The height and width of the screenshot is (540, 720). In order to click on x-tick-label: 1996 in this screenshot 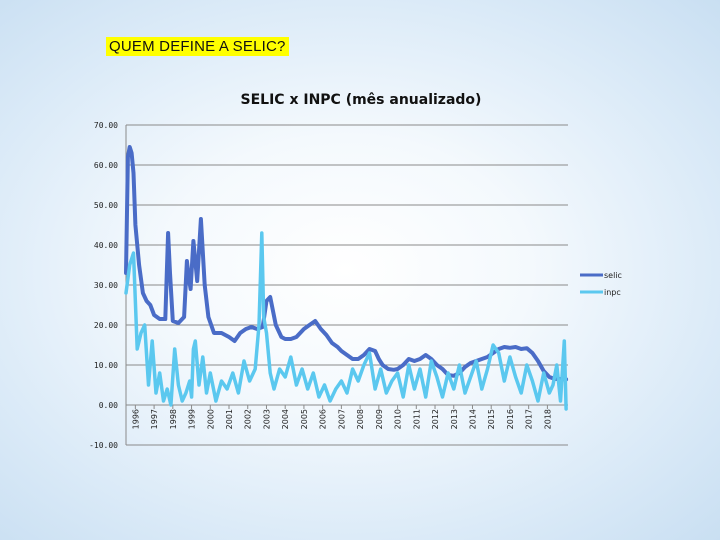, I will do `click(135, 419)`.